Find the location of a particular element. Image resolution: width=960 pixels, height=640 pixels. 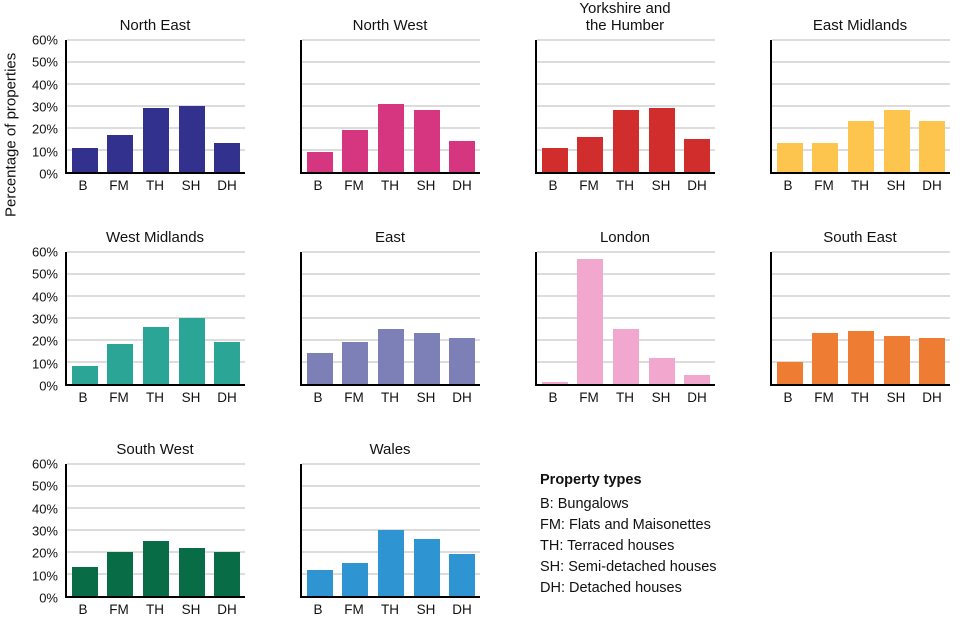

subplot: Yorkshire and the Humber B FM TH SH DH is located at coordinates (607, 106).